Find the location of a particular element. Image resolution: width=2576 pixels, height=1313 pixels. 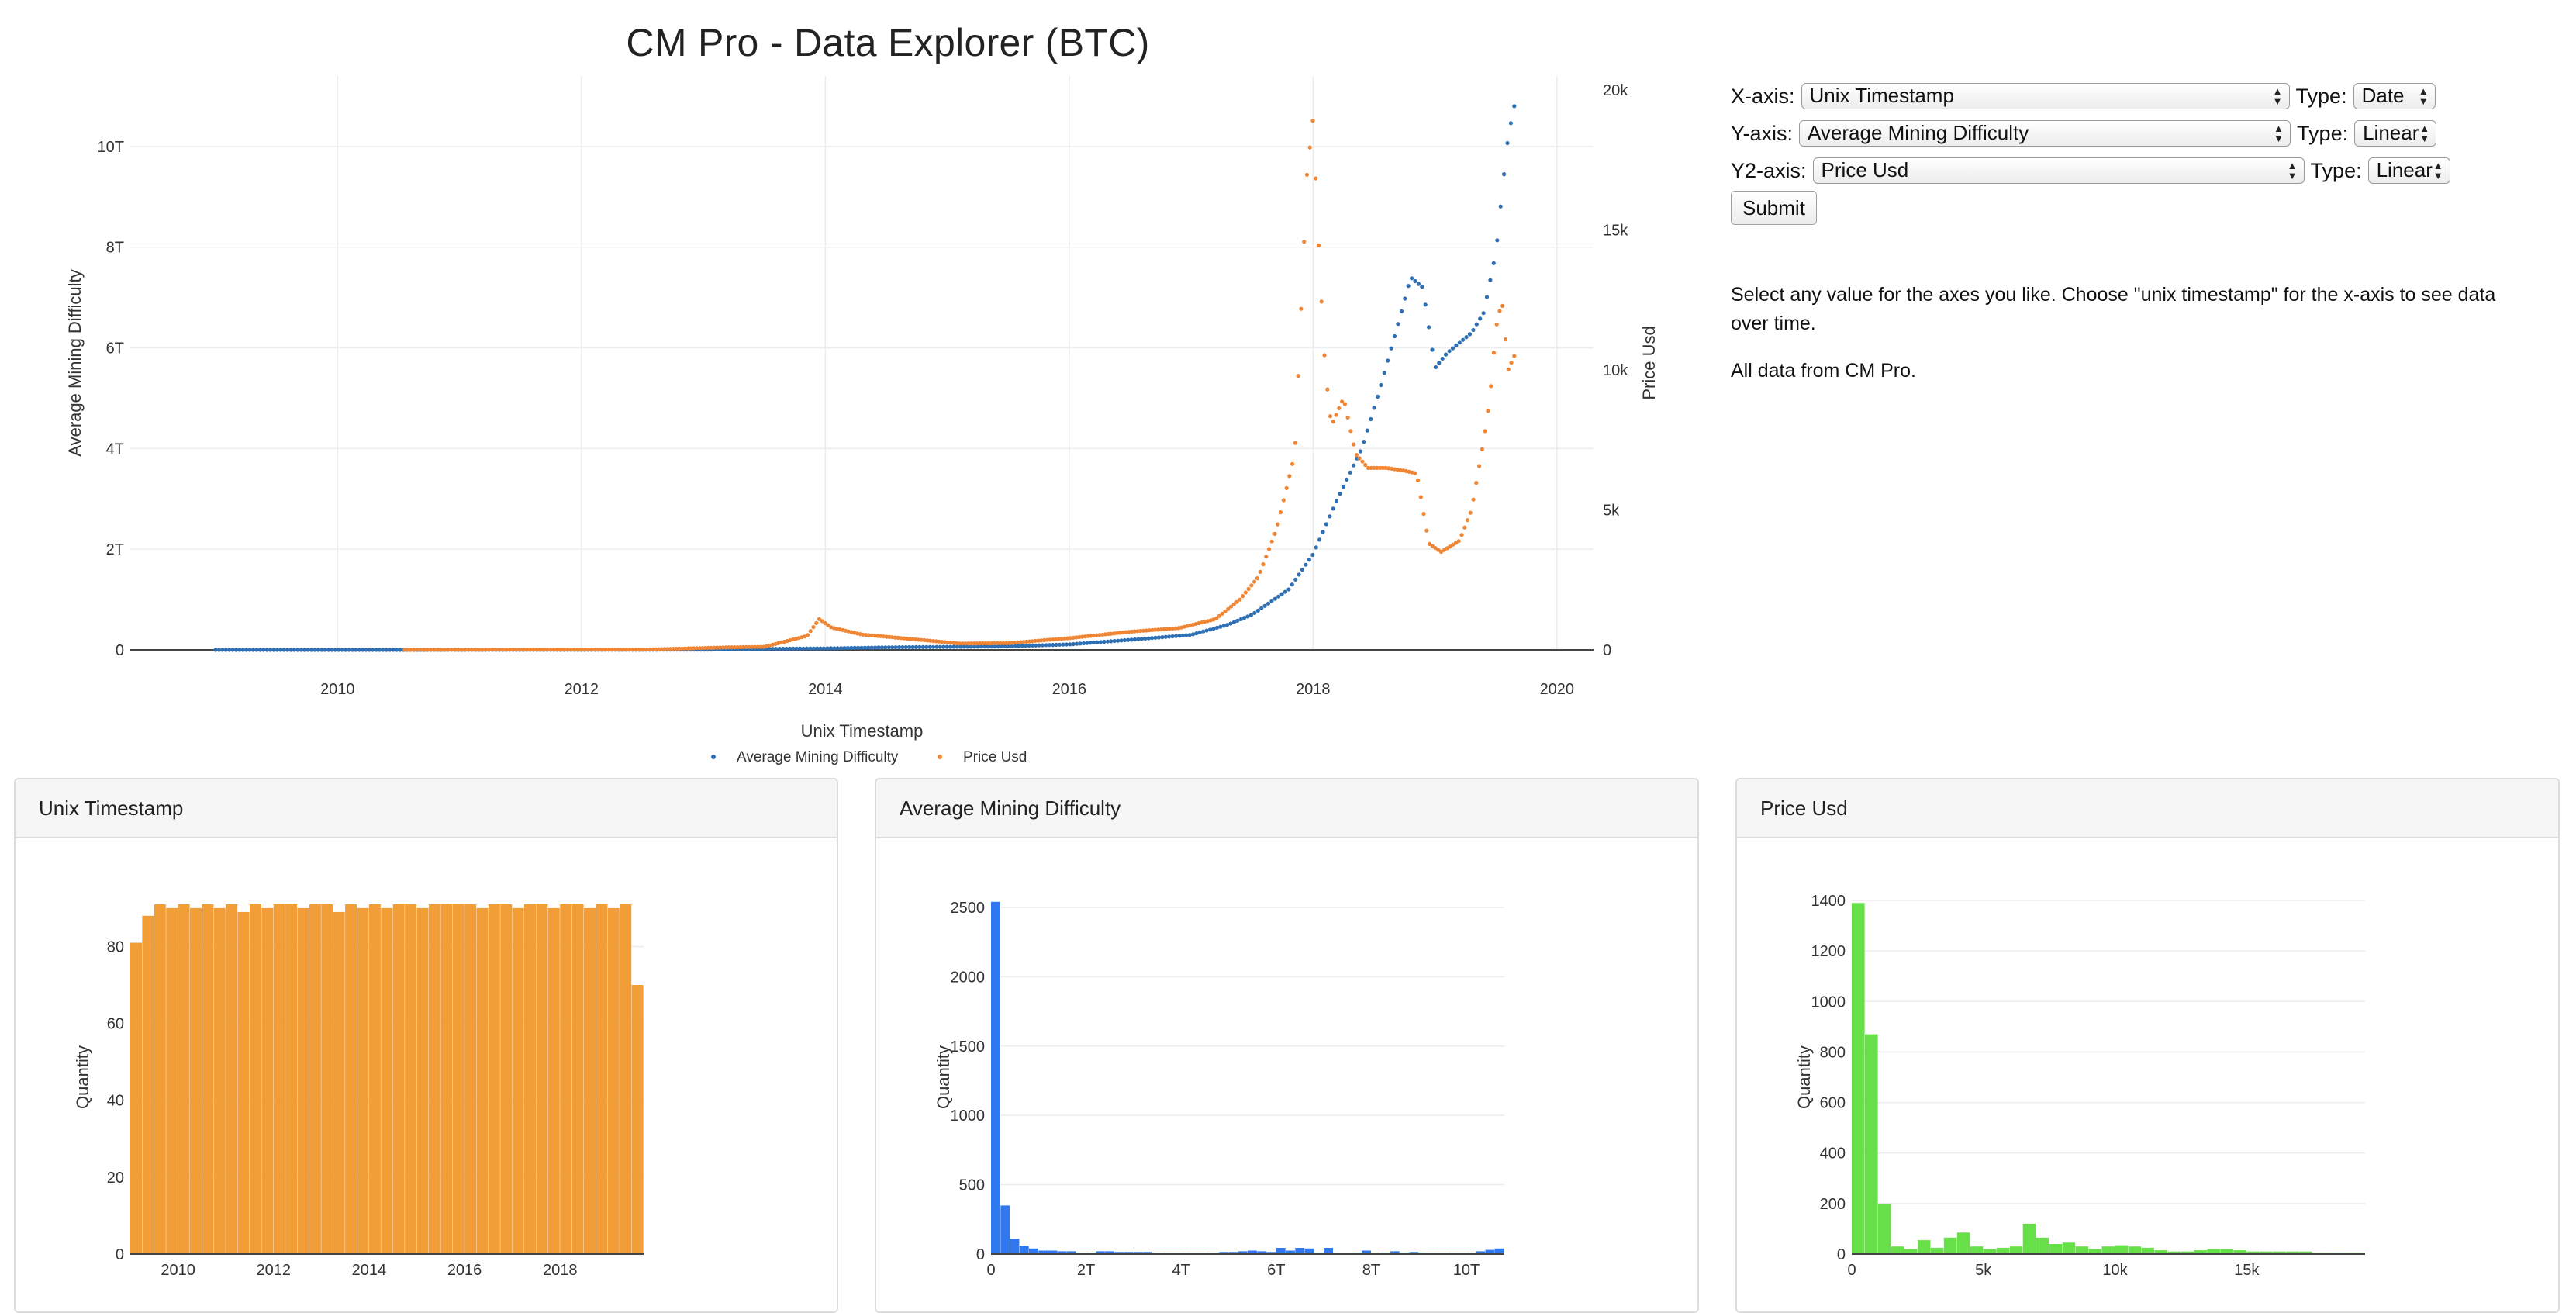

y-tick-label: 1000 is located at coordinates (969, 1116).